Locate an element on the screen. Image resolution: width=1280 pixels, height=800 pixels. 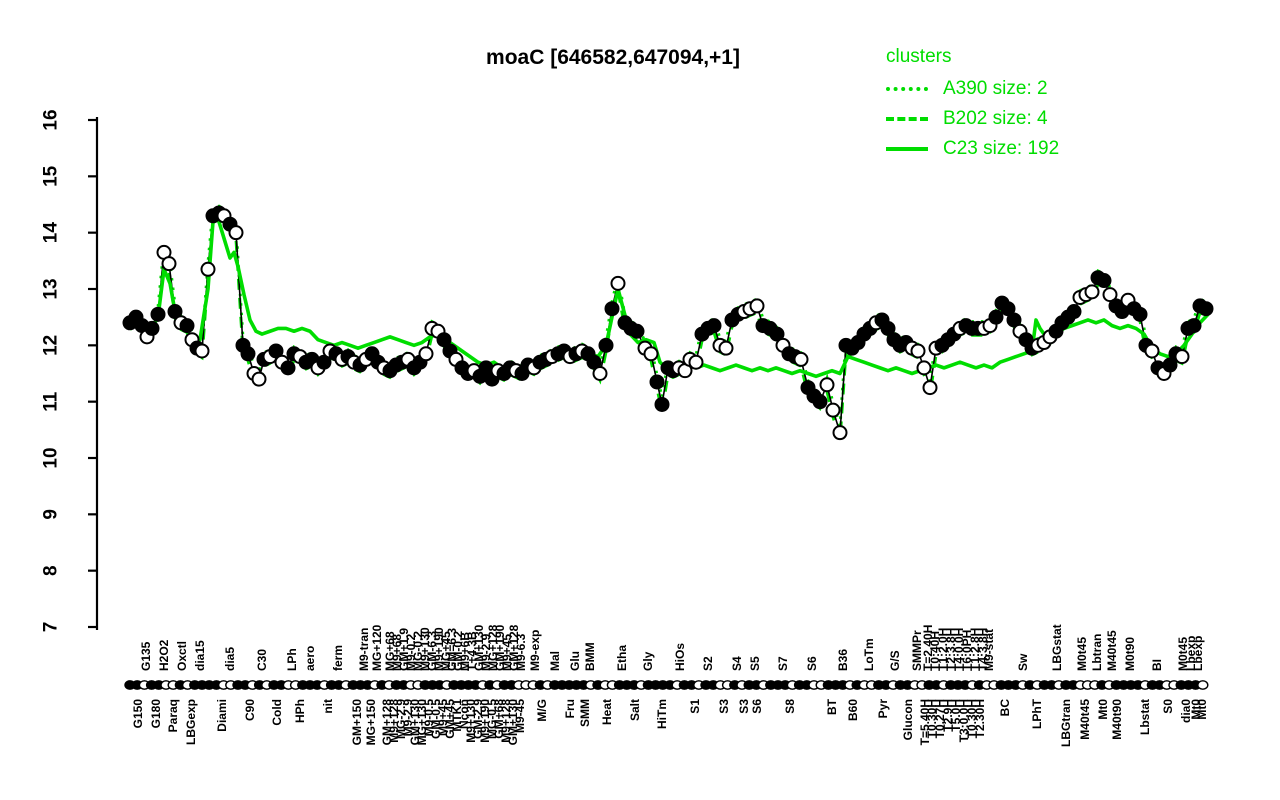
x-label-bottom: Heat is located at coordinates (607, 712).